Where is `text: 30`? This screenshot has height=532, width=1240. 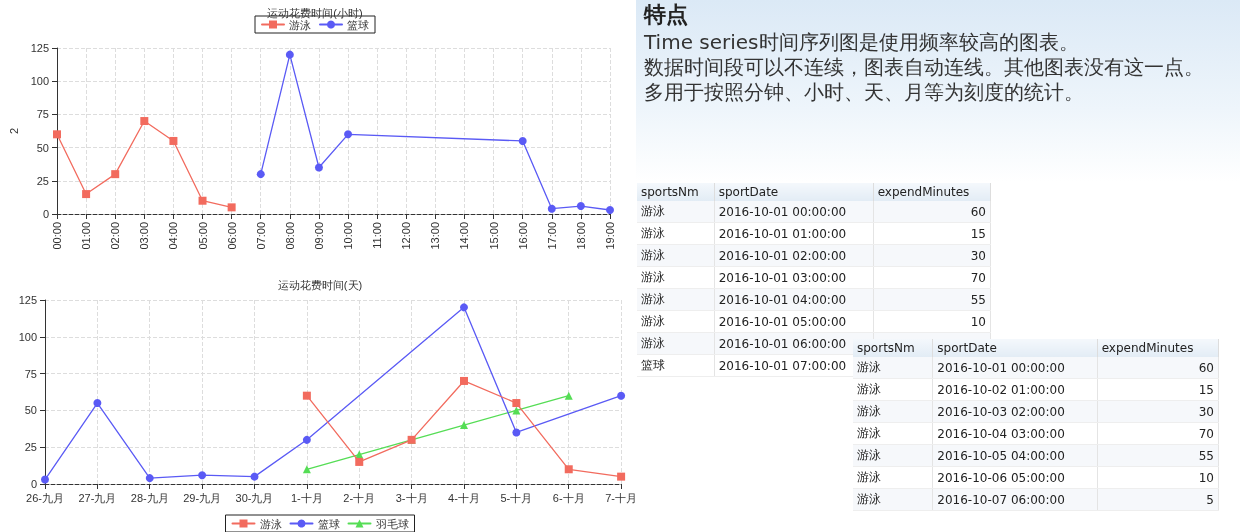 text: 30 is located at coordinates (1206, 411).